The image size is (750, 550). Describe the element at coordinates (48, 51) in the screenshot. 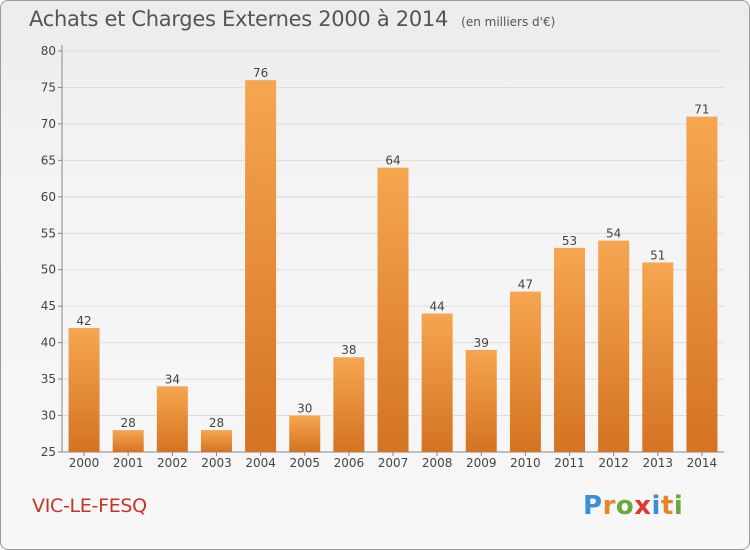

I see `y-tick-label: 80` at that location.